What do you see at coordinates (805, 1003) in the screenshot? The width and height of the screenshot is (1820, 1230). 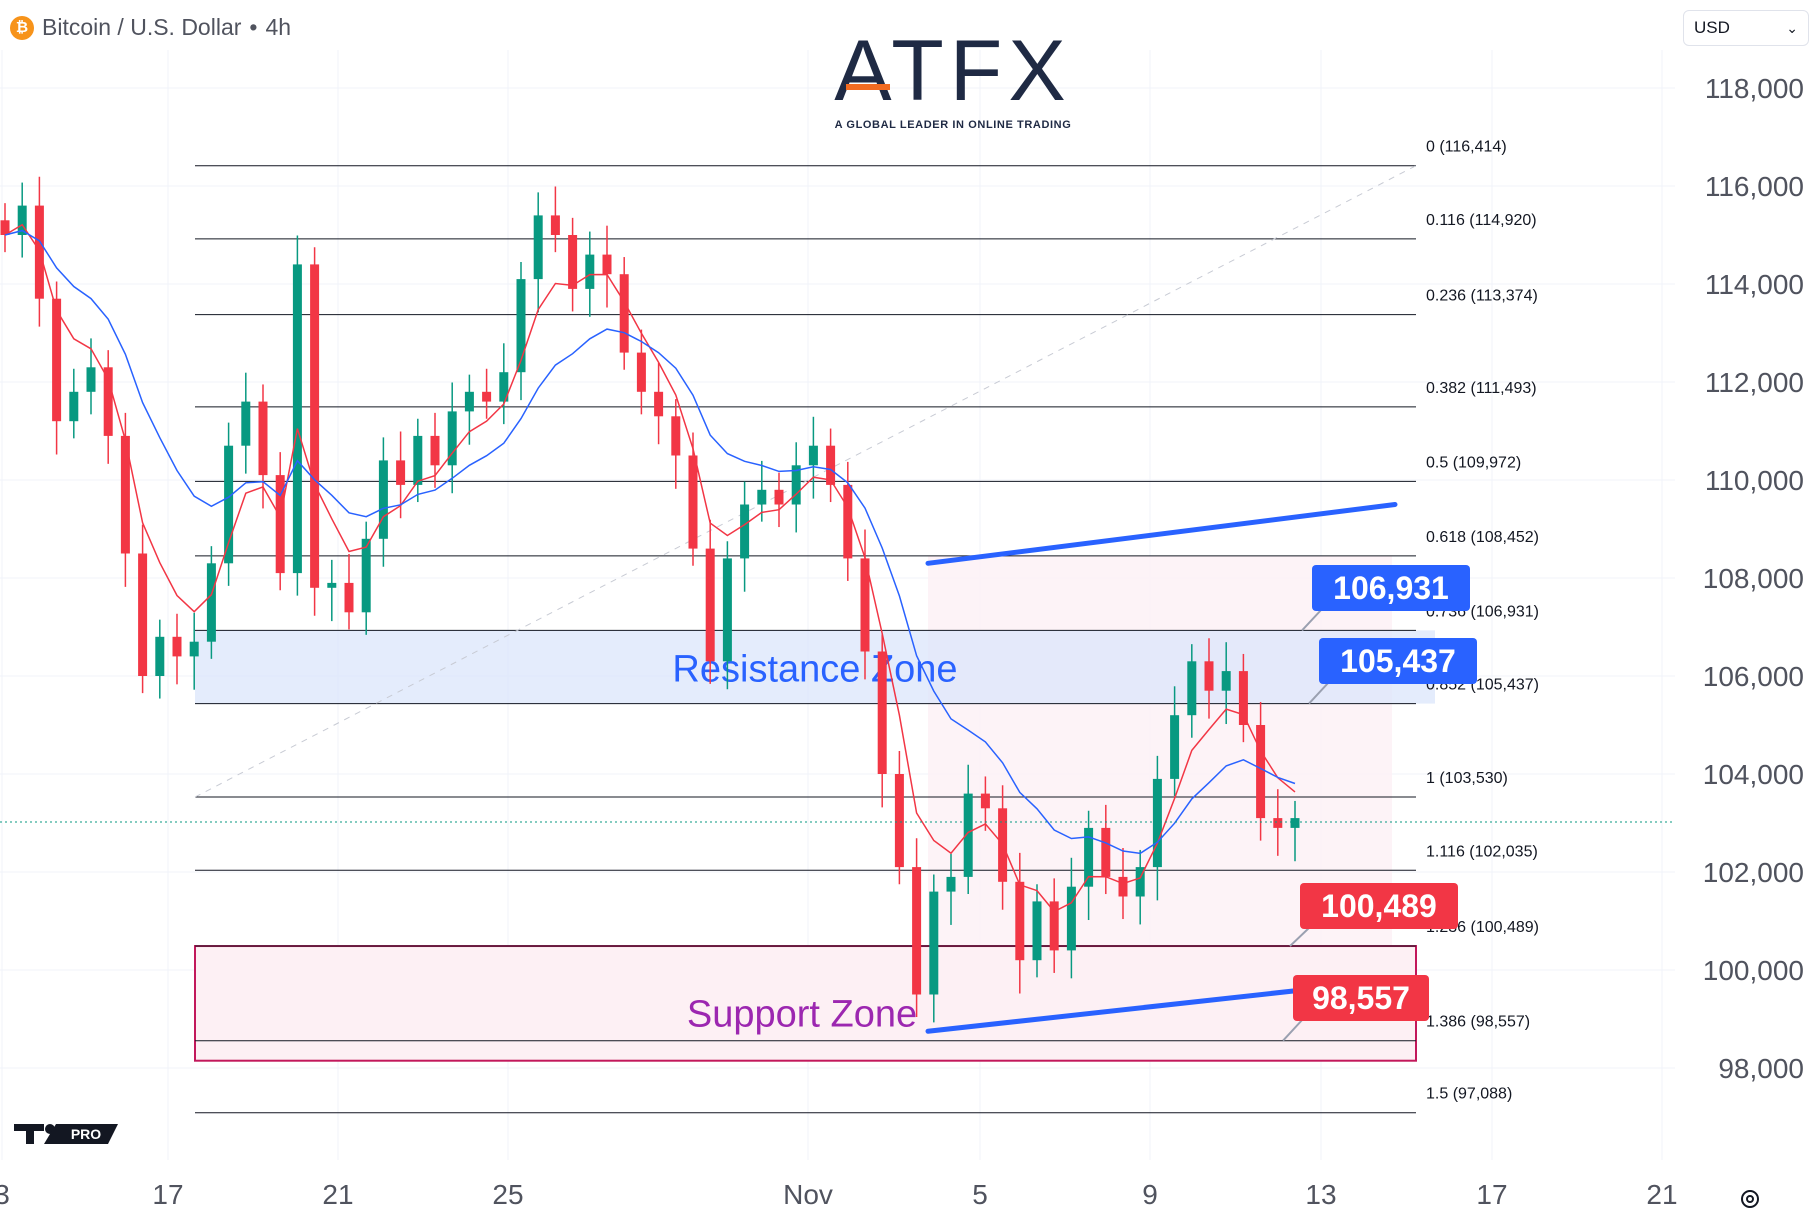 I see `support-zone-box` at bounding box center [805, 1003].